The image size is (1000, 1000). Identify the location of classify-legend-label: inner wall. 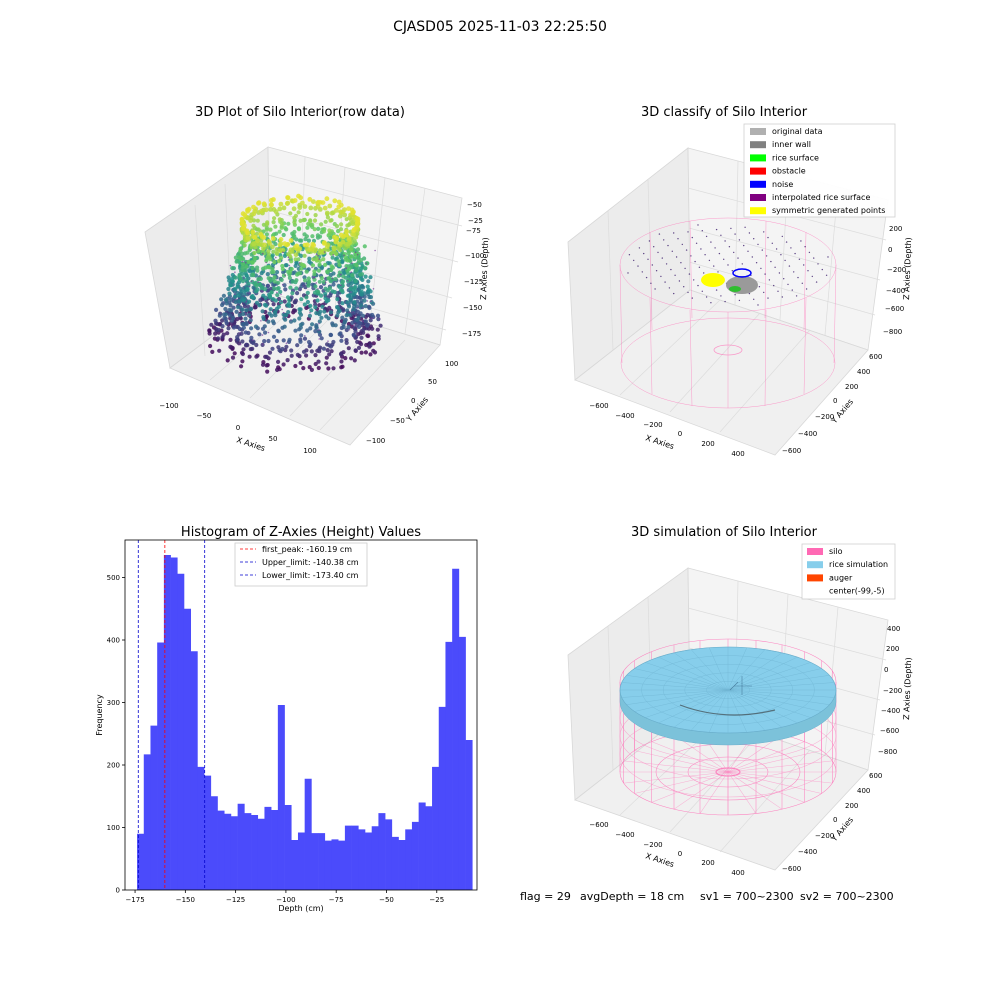
(791, 144).